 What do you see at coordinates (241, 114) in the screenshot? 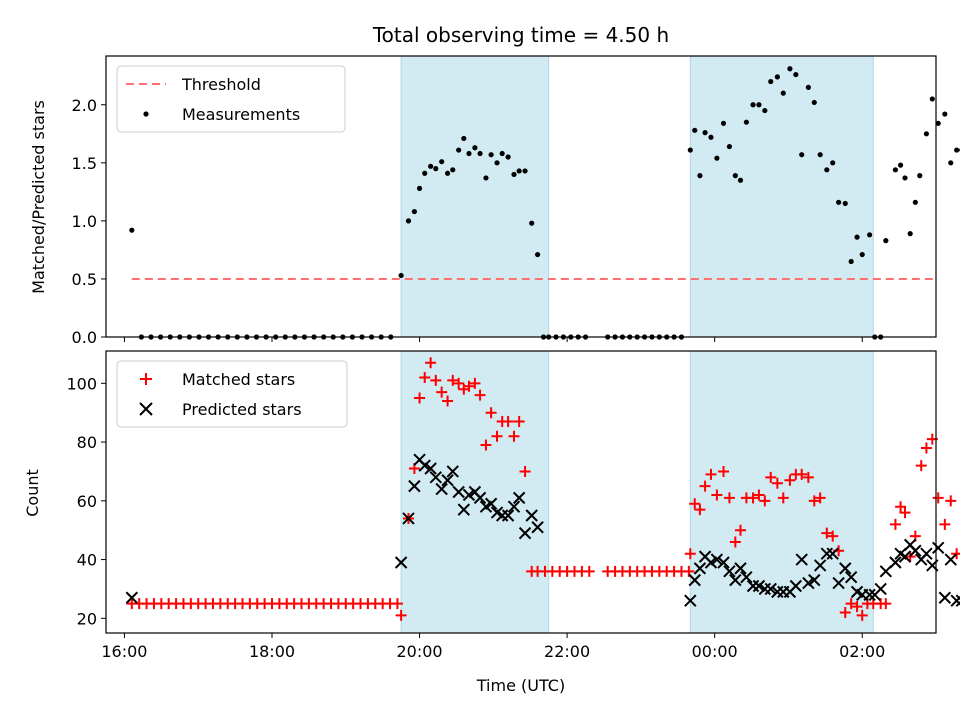
I see `legend-measurements-label: Measurements` at bounding box center [241, 114].